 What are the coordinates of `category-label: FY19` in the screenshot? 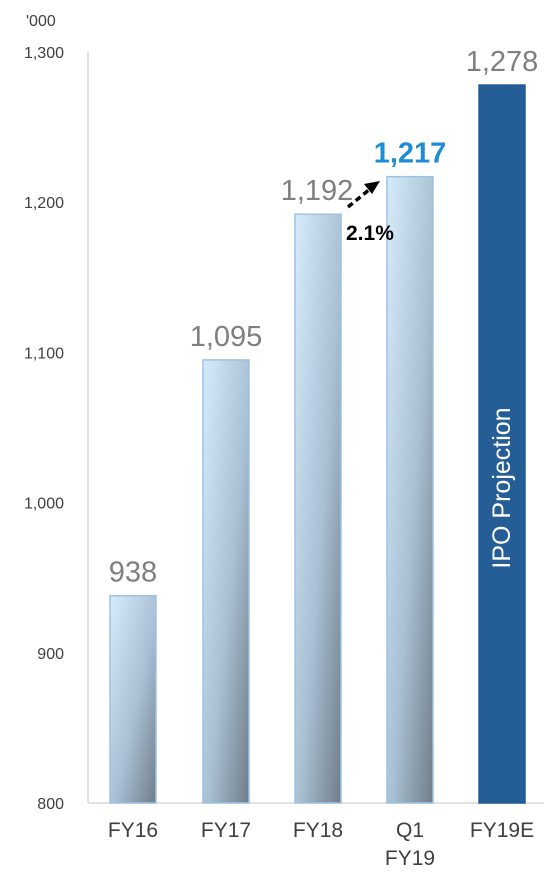 It's located at (410, 858).